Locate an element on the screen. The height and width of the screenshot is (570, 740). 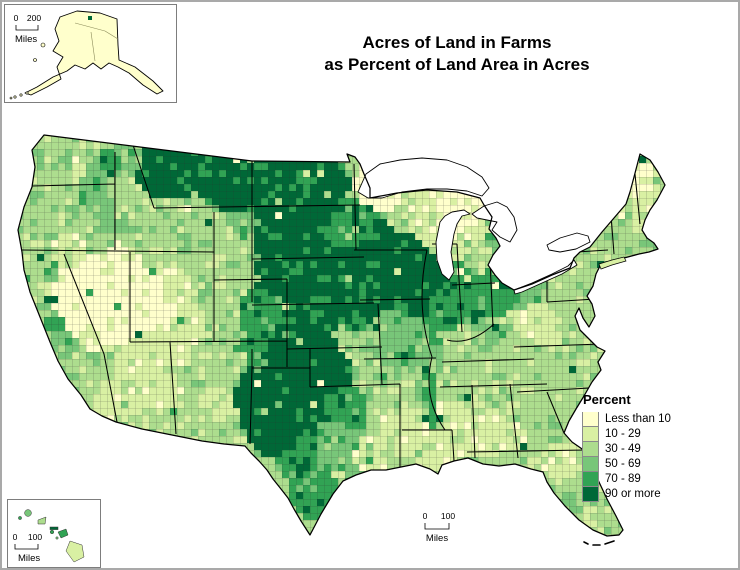
island-maui is located at coordinates (63, 533).